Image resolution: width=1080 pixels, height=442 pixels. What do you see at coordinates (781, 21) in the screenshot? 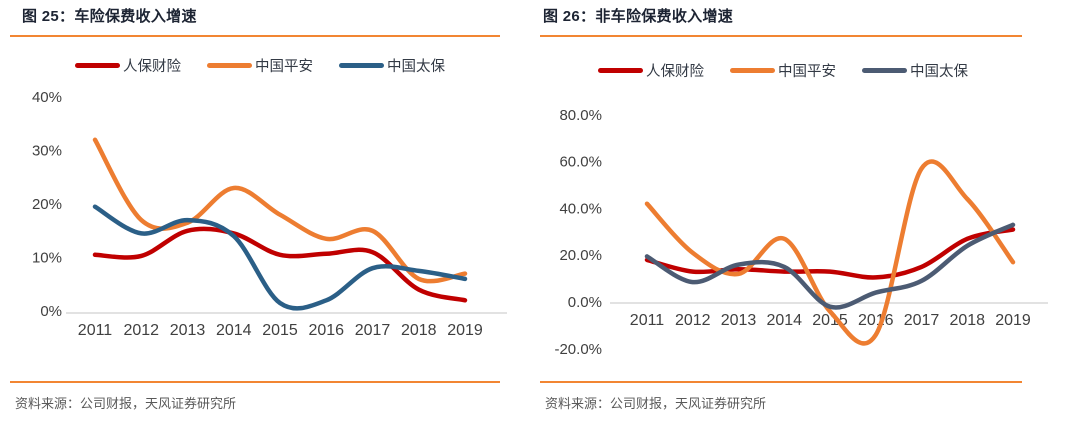
I see `figure-26-caption: 图 26：非车险保费收入增速` at bounding box center [781, 21].